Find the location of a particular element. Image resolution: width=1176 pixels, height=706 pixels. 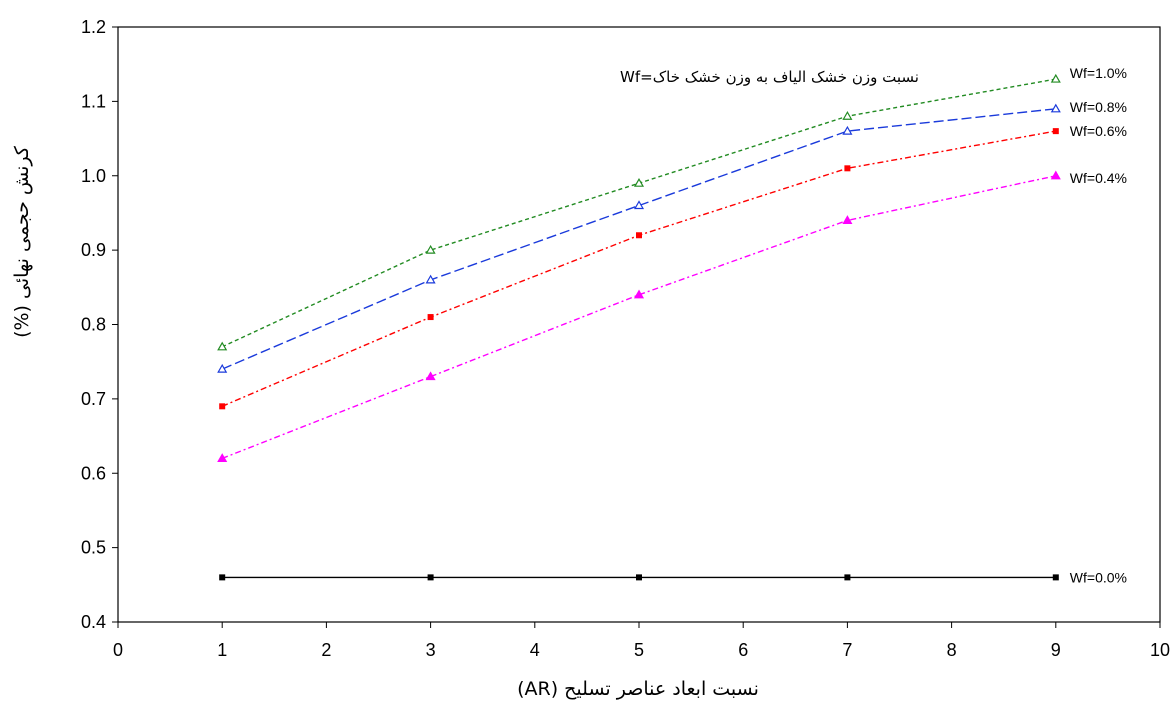

series-label: Wf=0.8% is located at coordinates (1098, 107).